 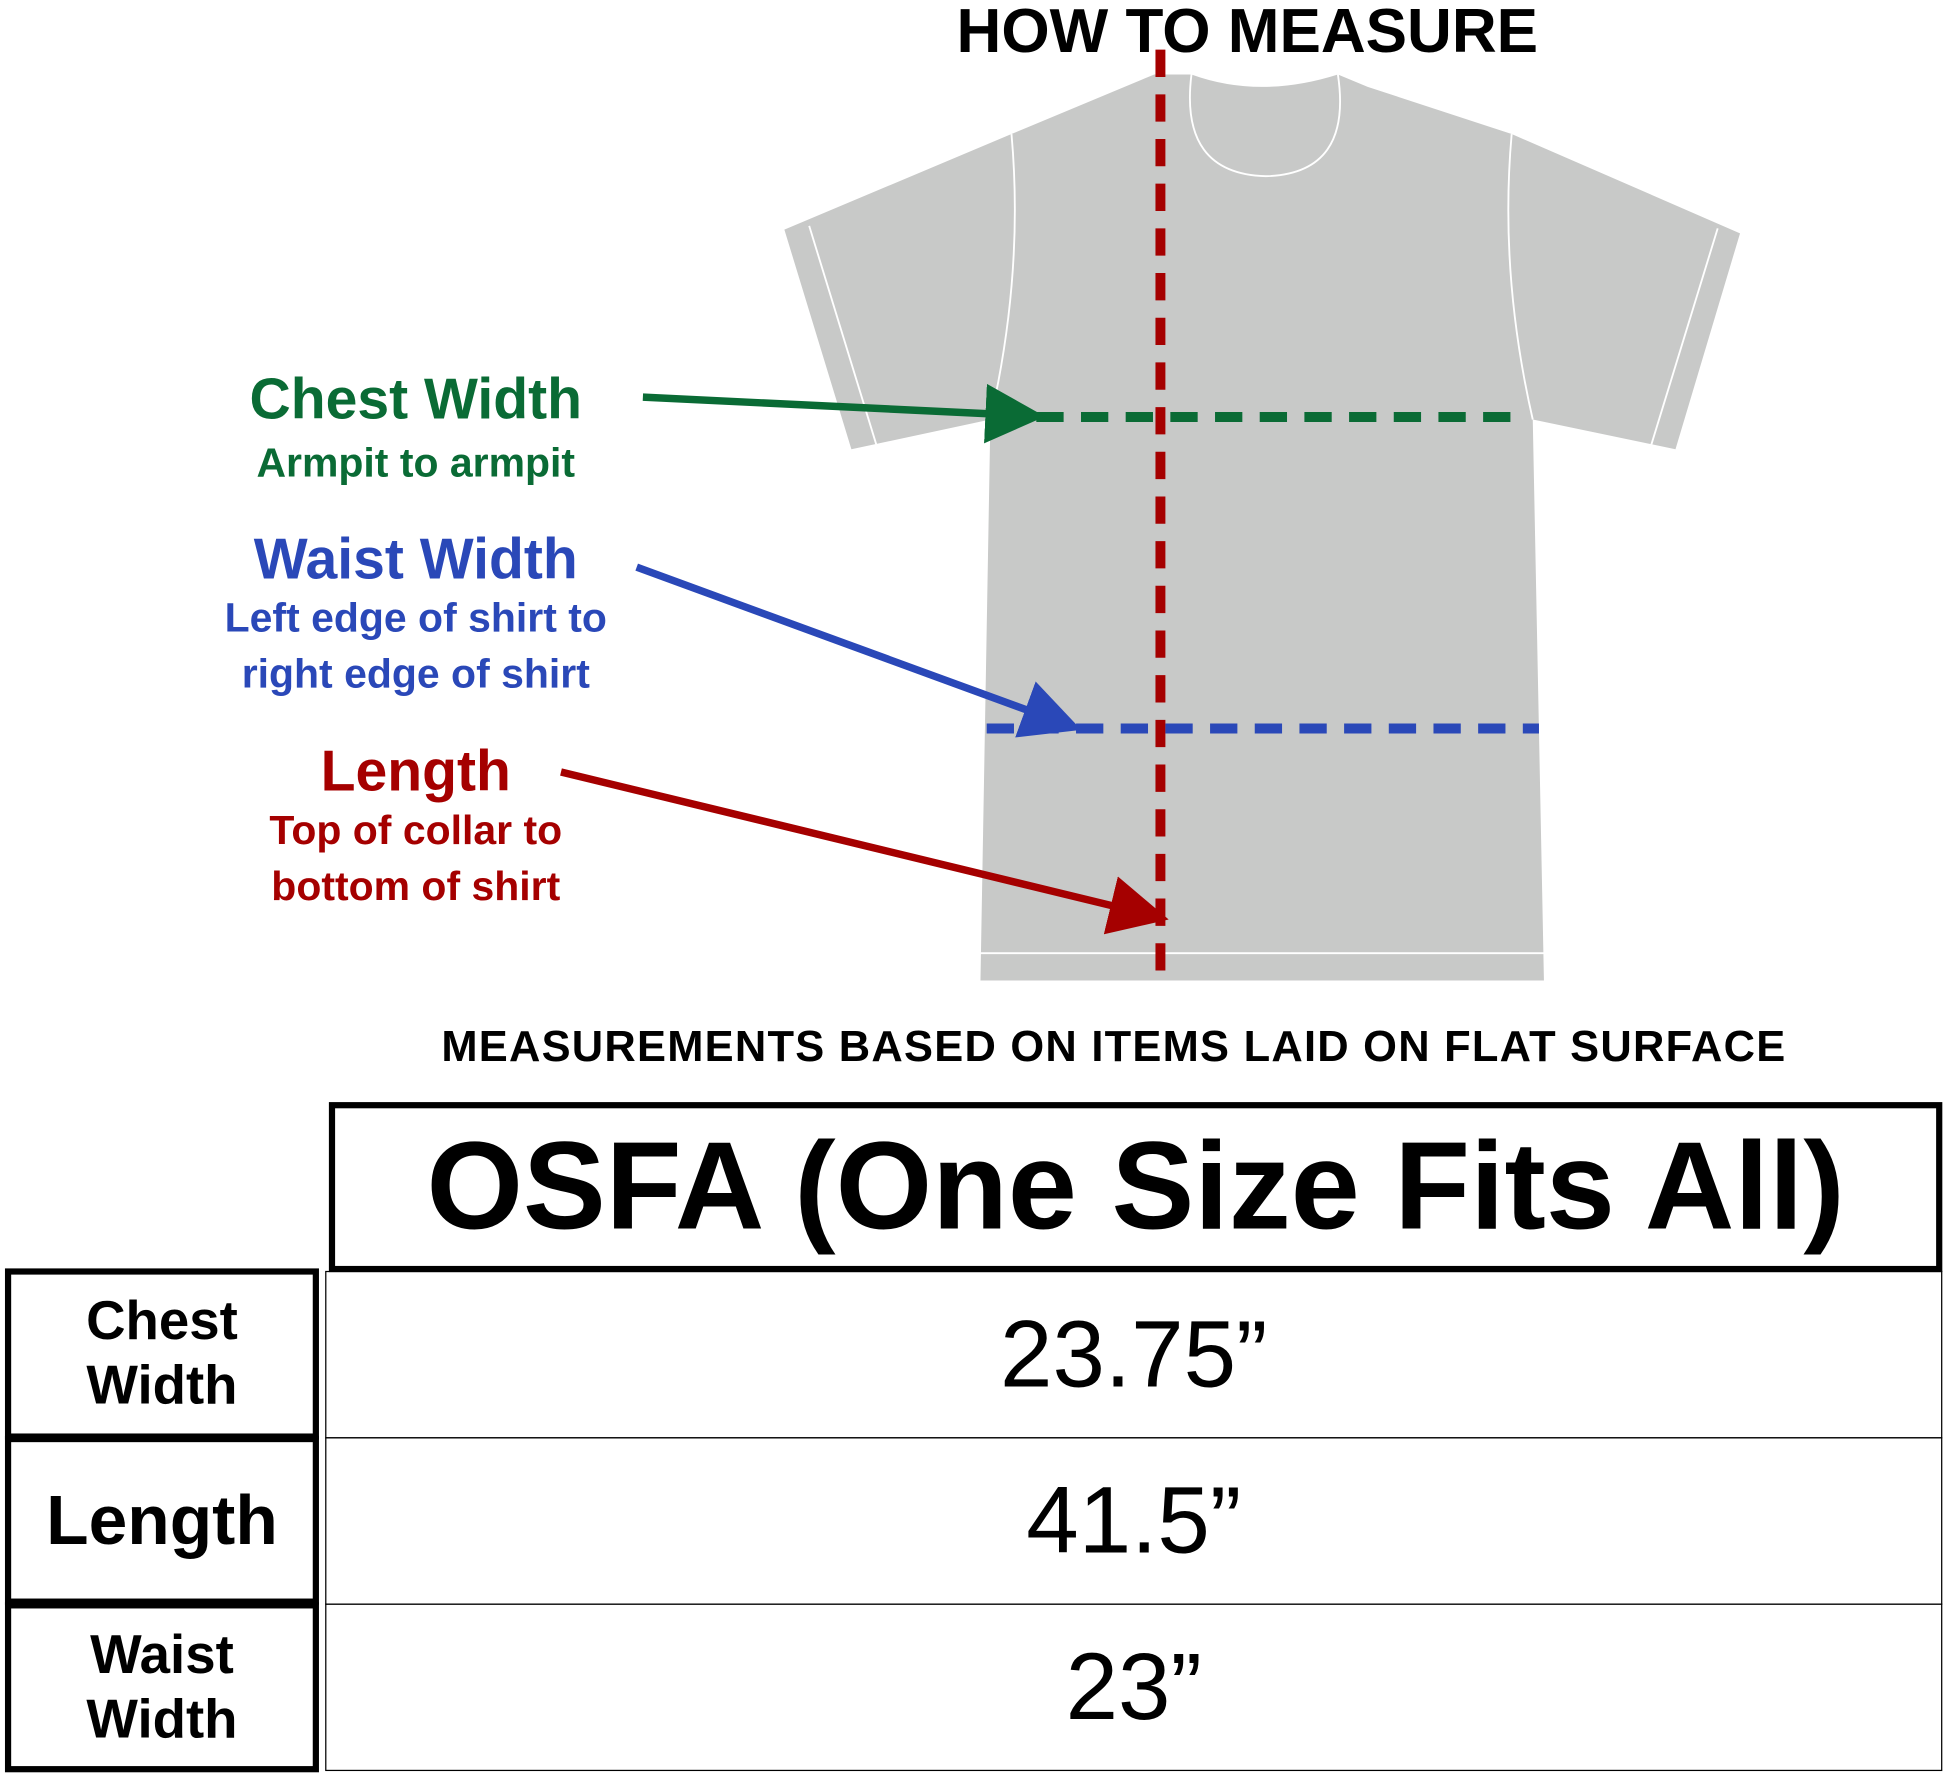 What do you see at coordinates (858, 650) in the screenshot?
I see `waist-arrow` at bounding box center [858, 650].